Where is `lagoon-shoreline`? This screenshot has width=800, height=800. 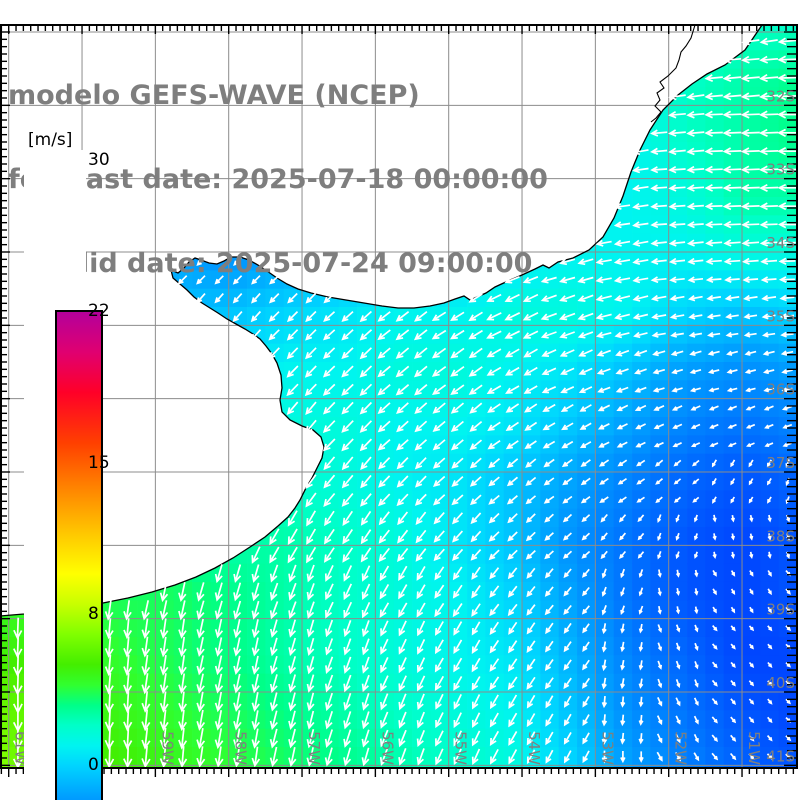 lagoon-shoreline is located at coordinates (673, 73).